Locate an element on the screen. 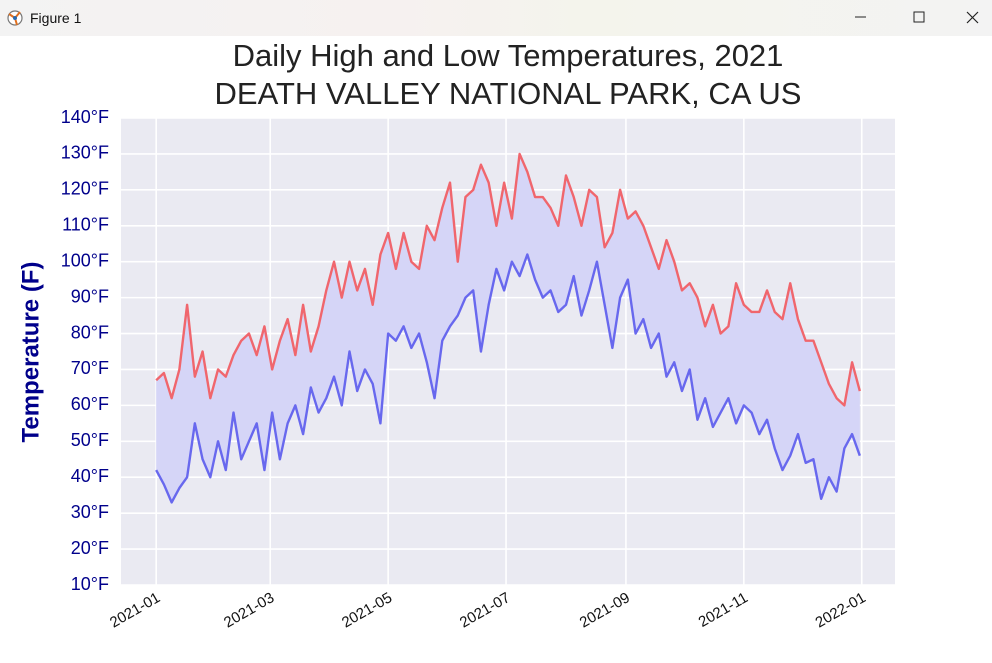 Image resolution: width=992 pixels, height=663 pixels. x-tick-label: 2021-03 is located at coordinates (249, 610).